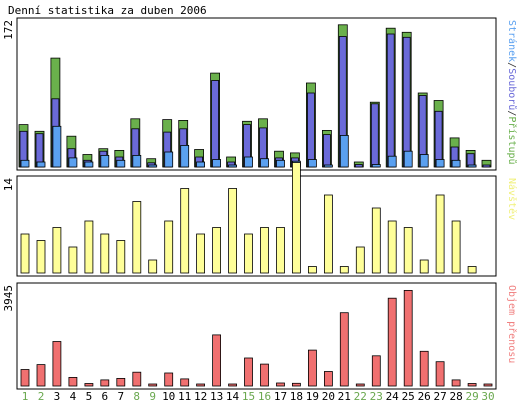  I want to click on bar-návštěv-day-26, so click(424, 266).